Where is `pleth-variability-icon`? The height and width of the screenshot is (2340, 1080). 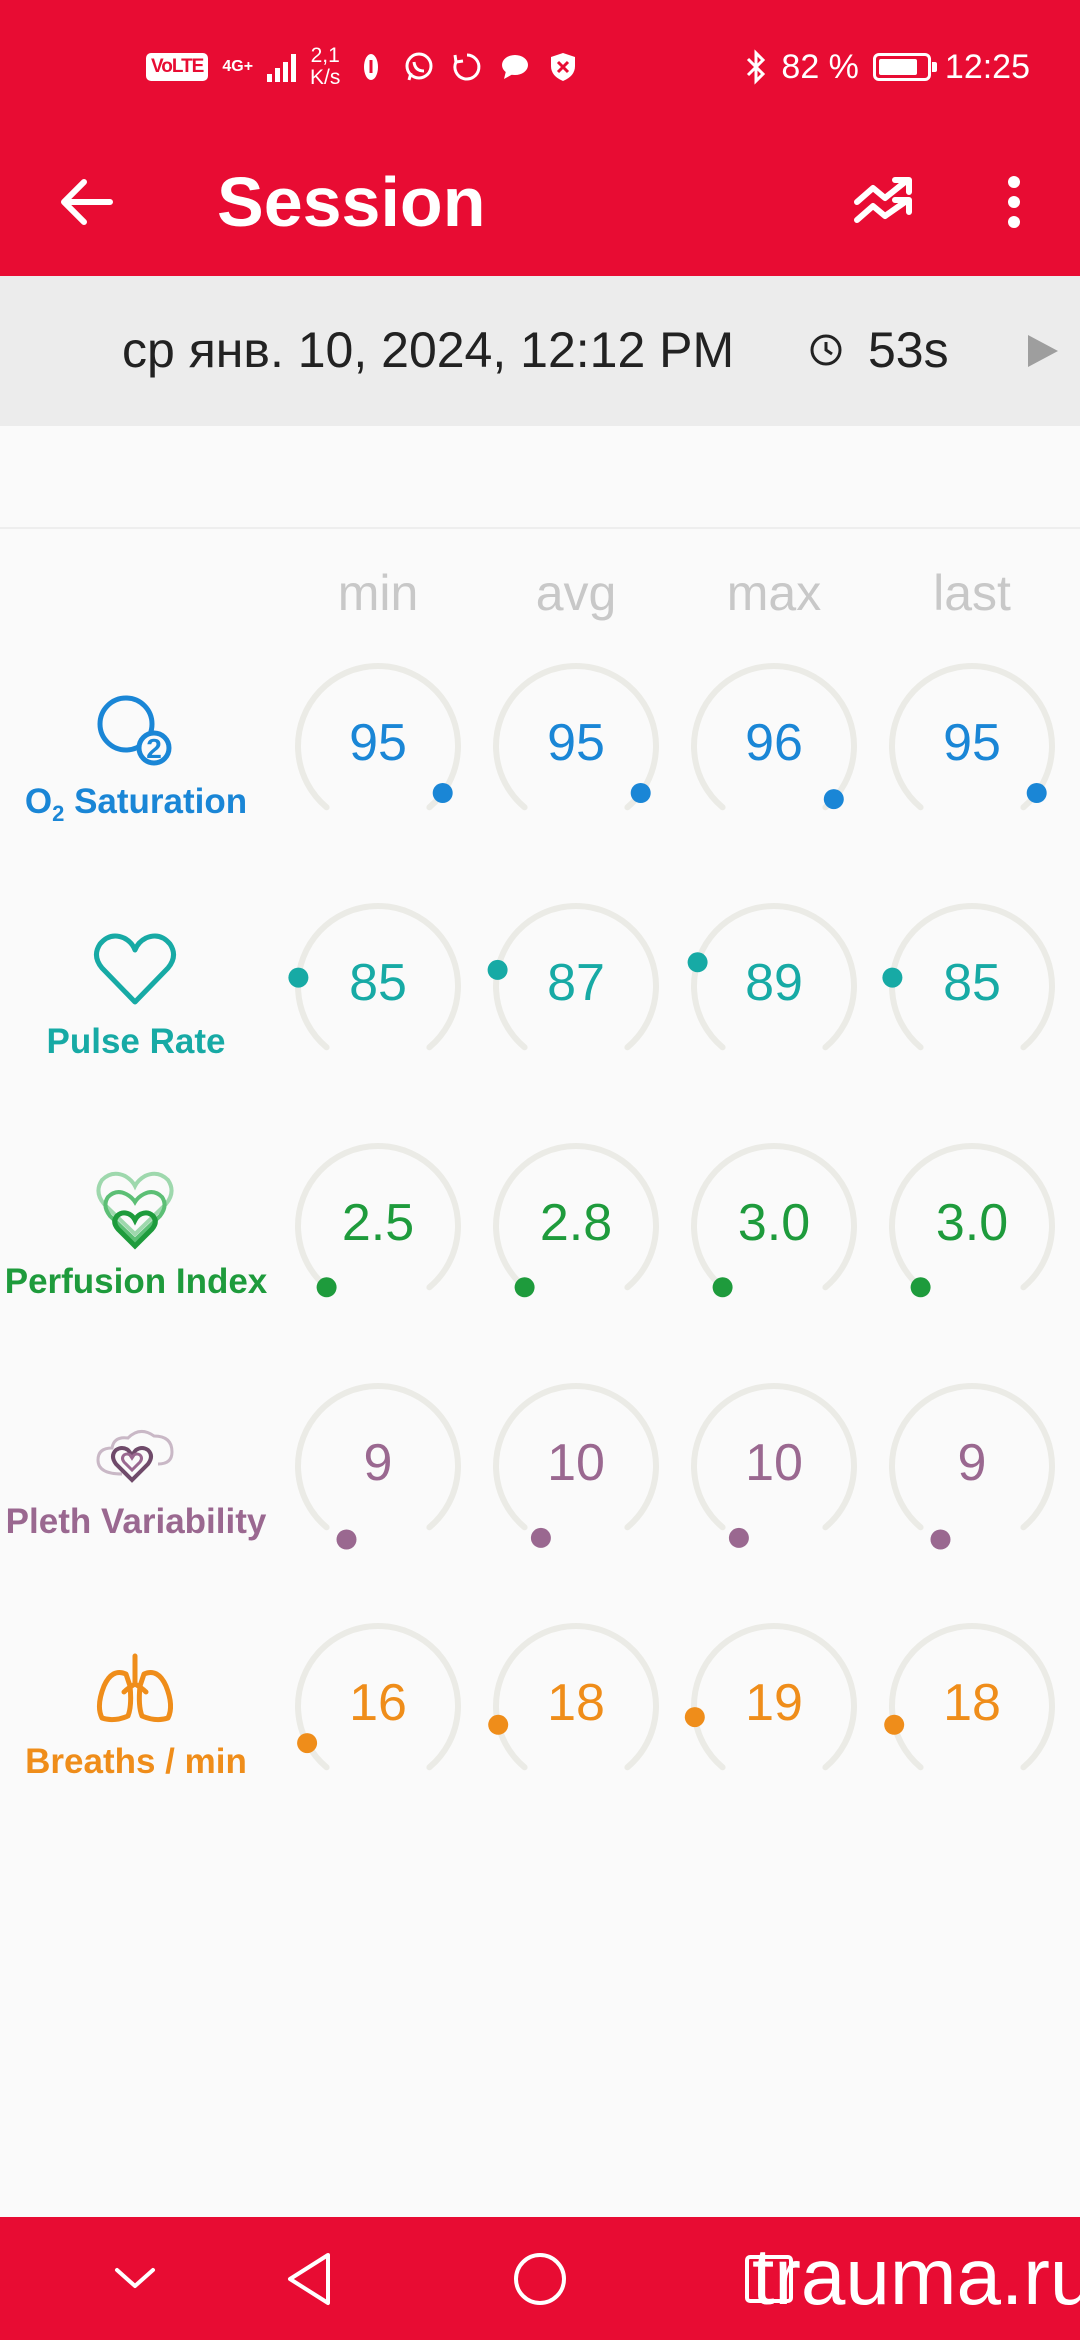
pleth-variability-icon is located at coordinates (135, 1449).